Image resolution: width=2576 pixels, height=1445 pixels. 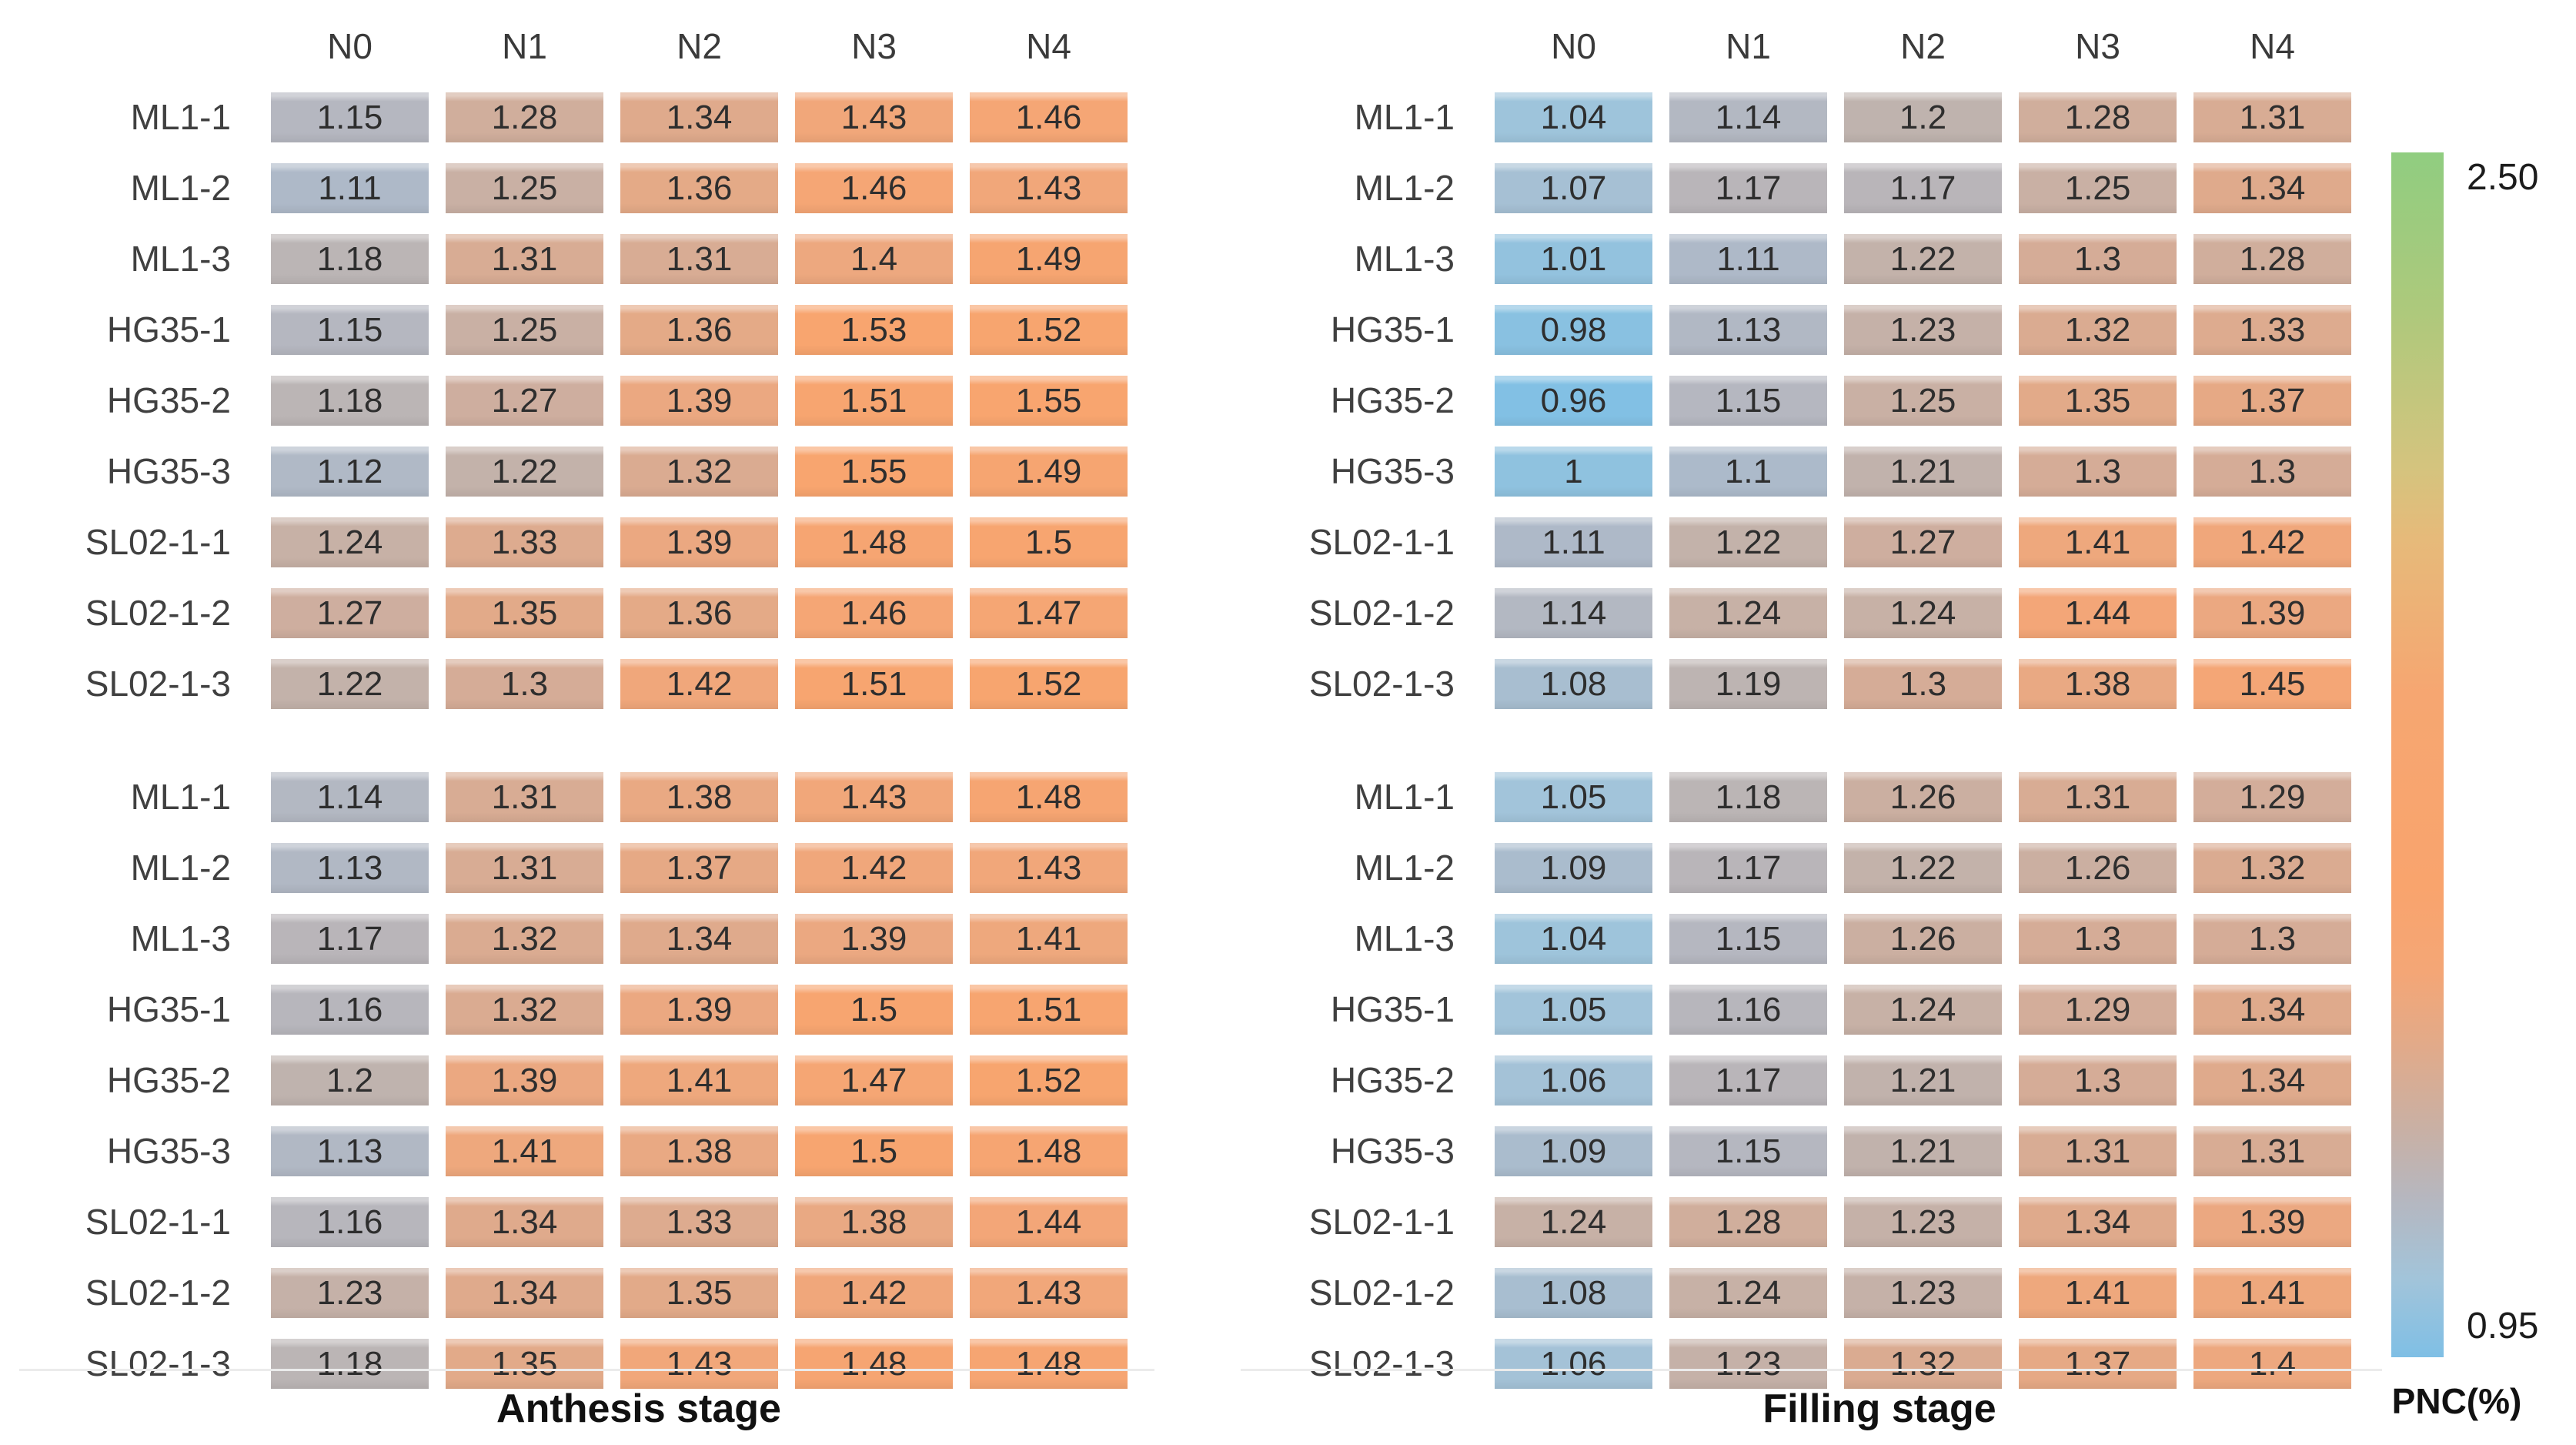 I want to click on row-label: SL02-1-3, so click(x=158, y=684).